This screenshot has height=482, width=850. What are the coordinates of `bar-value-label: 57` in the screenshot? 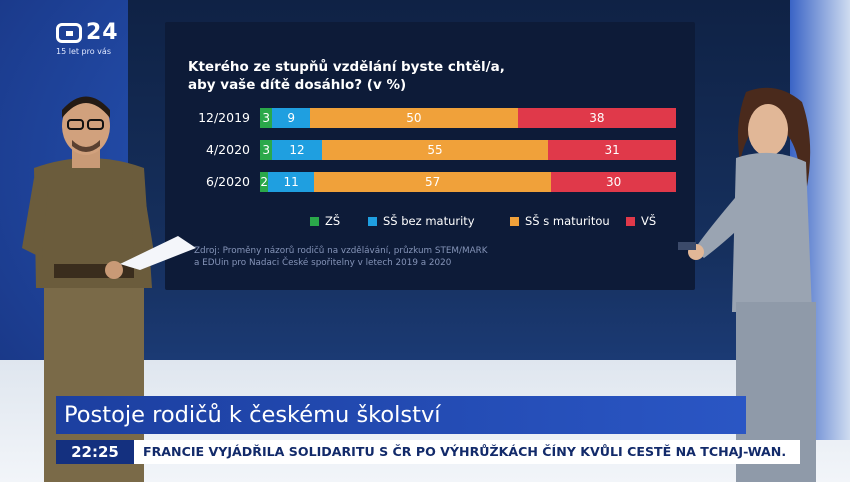 It's located at (432, 182).